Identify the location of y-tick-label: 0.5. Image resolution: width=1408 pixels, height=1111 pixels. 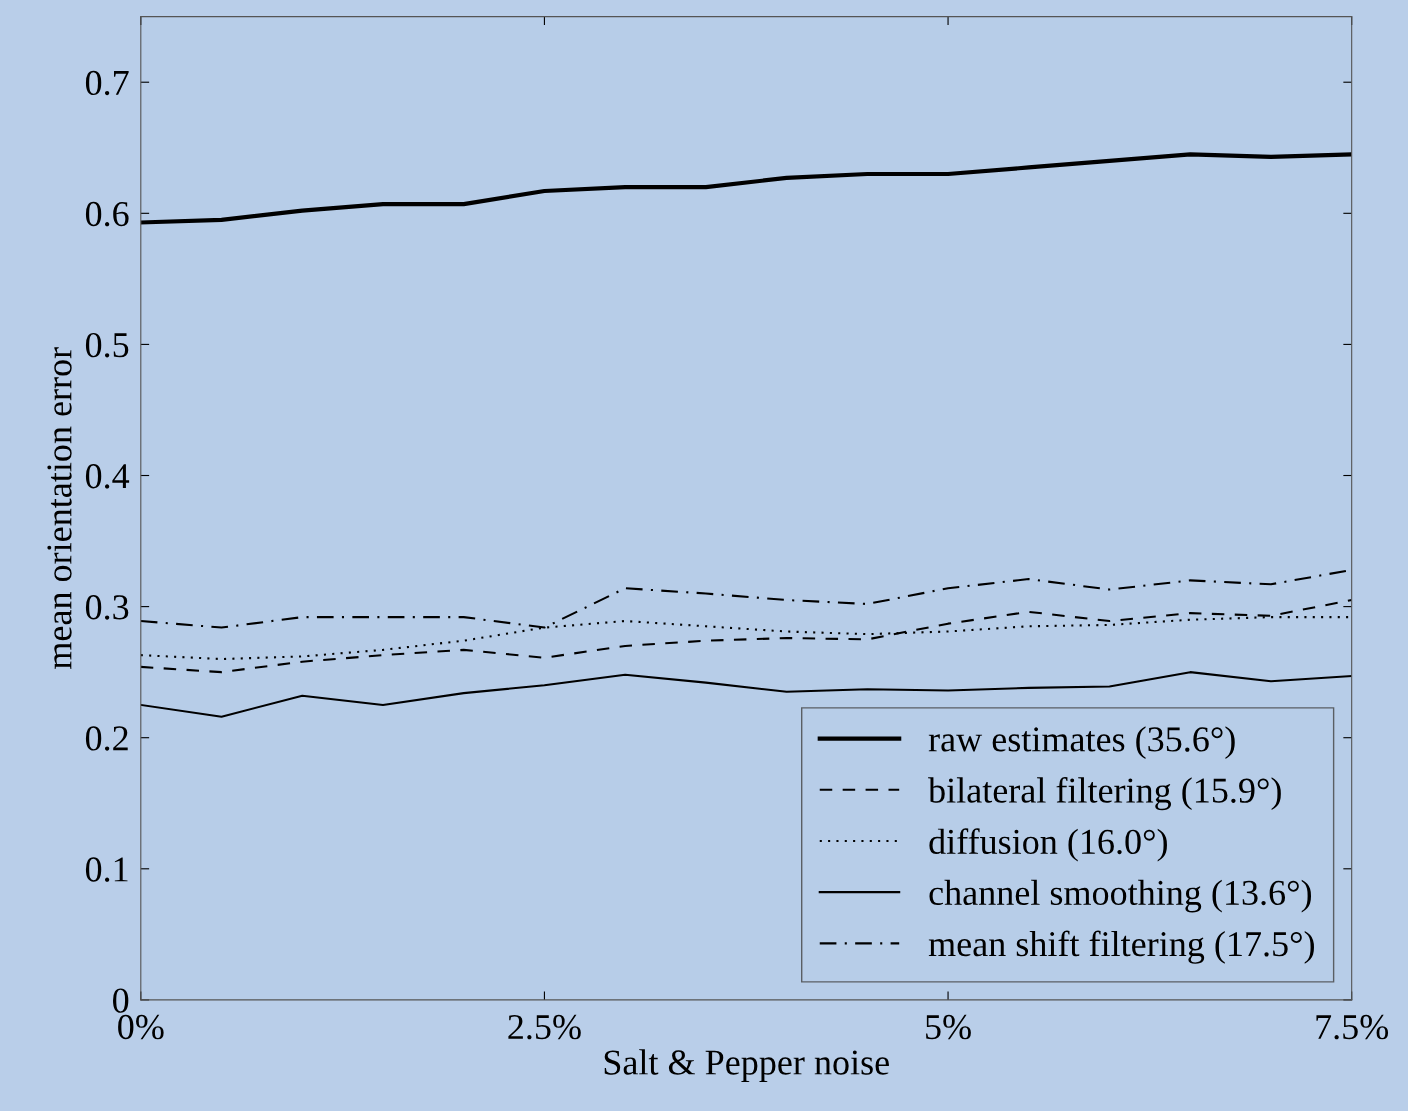
(107, 345).